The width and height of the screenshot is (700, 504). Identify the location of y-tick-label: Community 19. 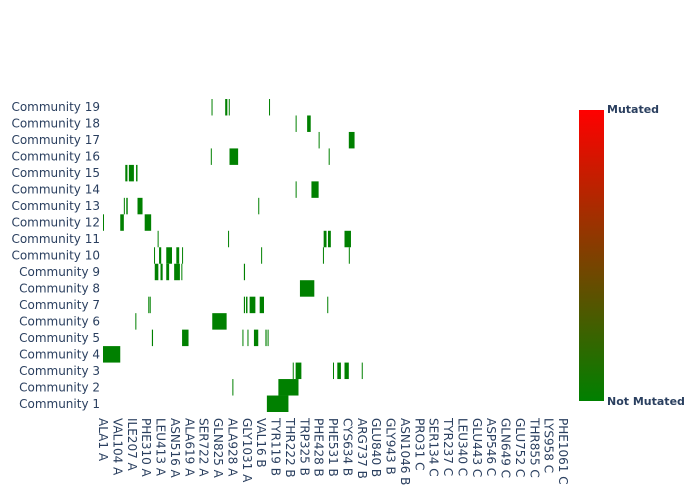
(55, 107).